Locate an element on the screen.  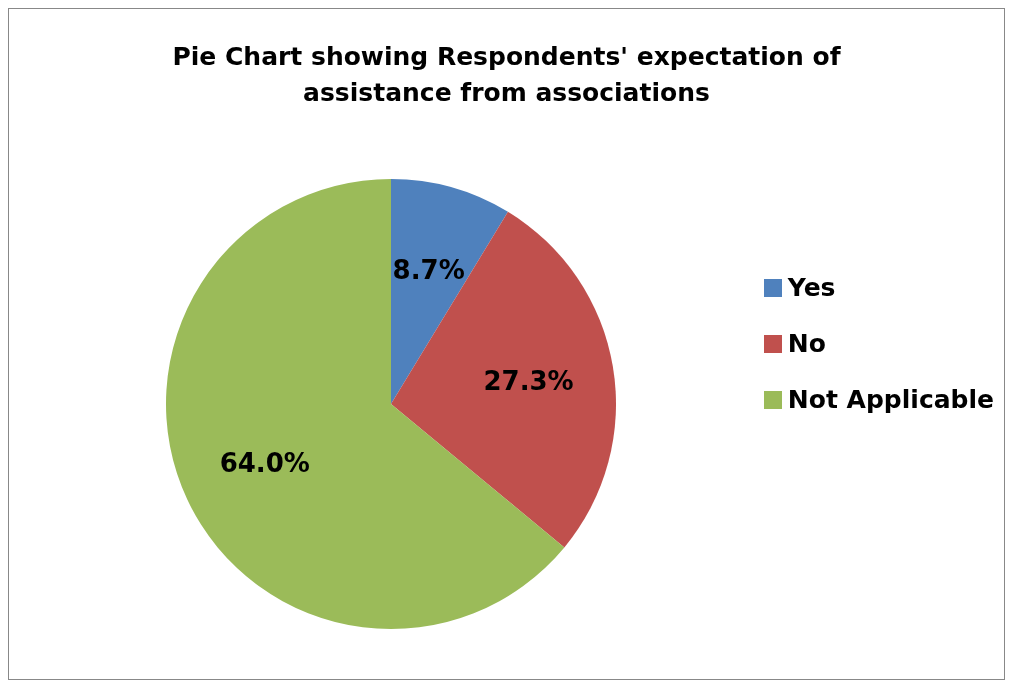
pie-slice is located at coordinates (503, 379).